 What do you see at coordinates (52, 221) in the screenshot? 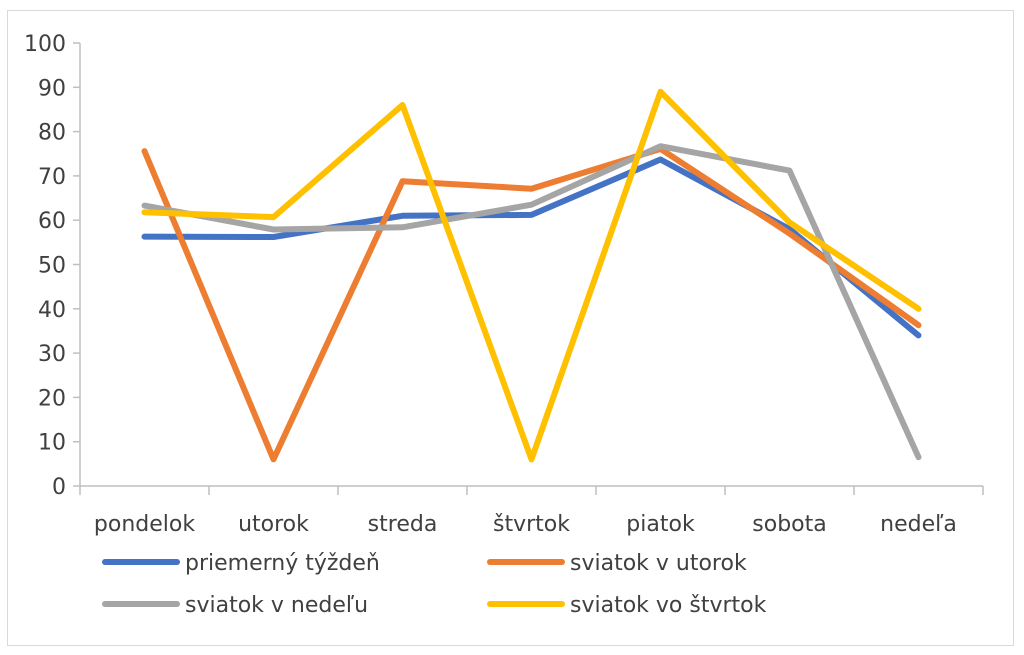
I see `y-tick-label: 60` at bounding box center [52, 221].